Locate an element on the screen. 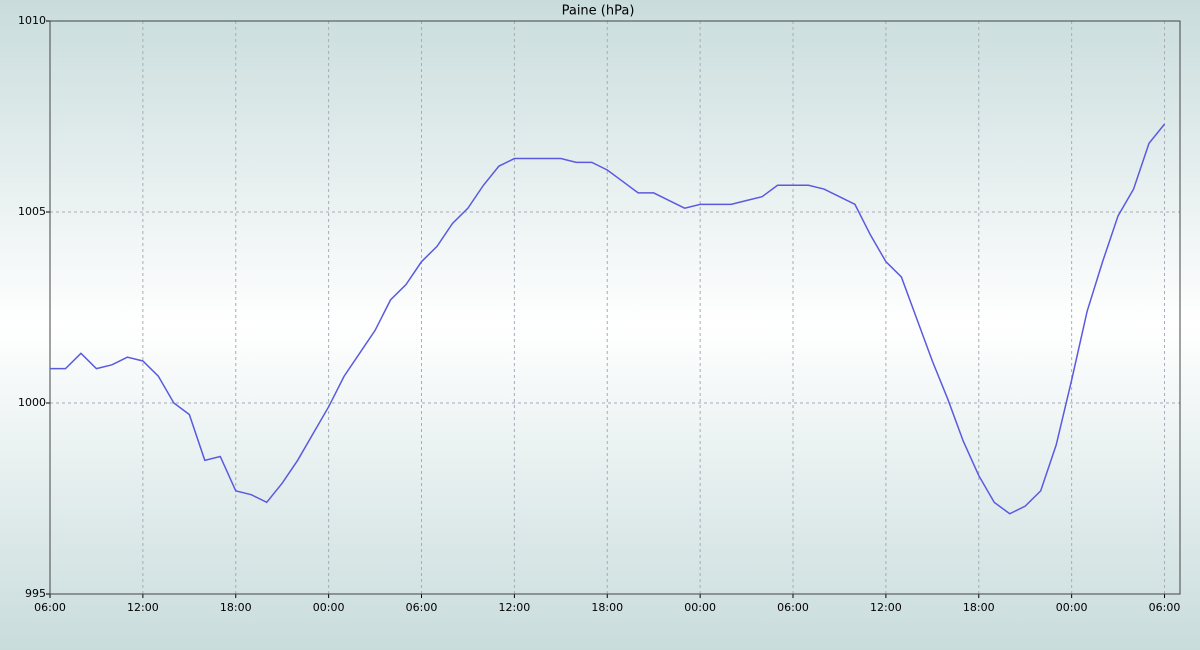 The image size is (1200, 650). y-tick-label: 1000 is located at coordinates (32, 402).